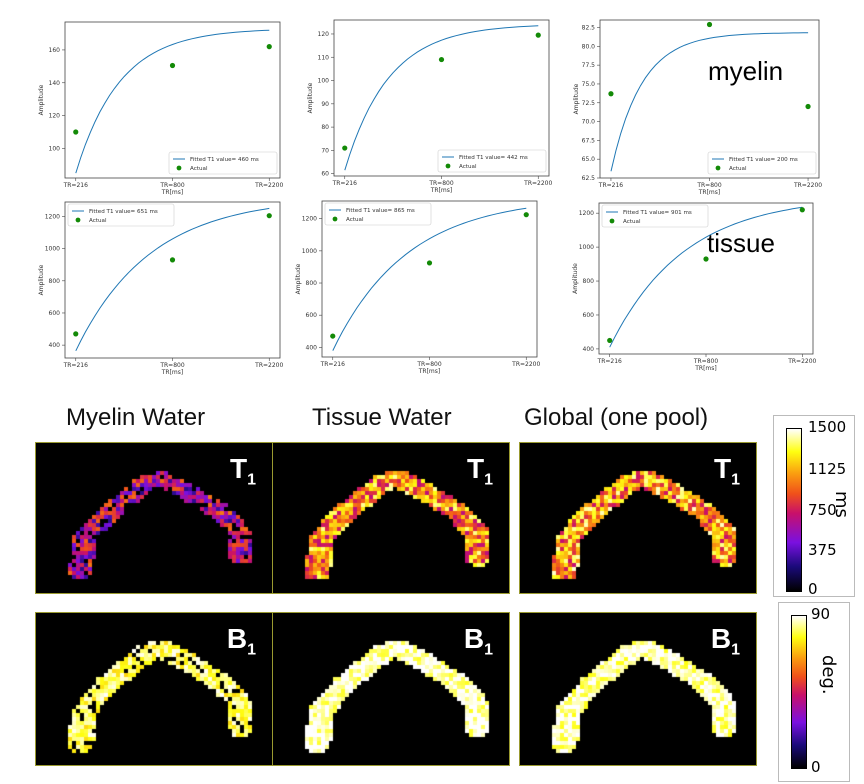 The image size is (864, 784). I want to click on t1-map-global: T1, so click(638, 518).